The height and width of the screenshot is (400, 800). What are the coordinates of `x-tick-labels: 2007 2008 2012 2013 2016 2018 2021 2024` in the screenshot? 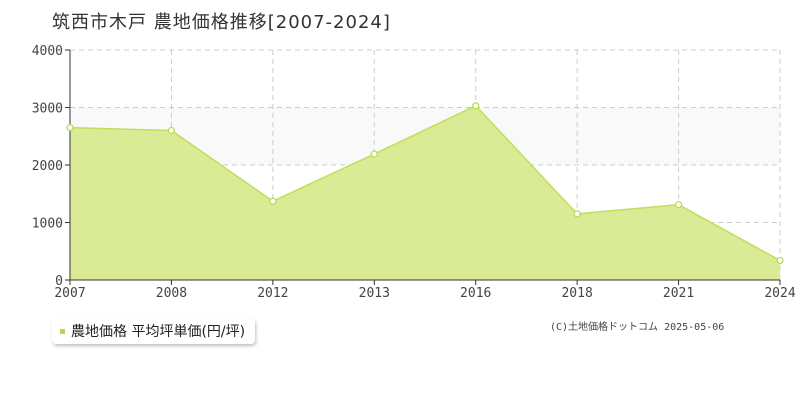 It's located at (424, 293).